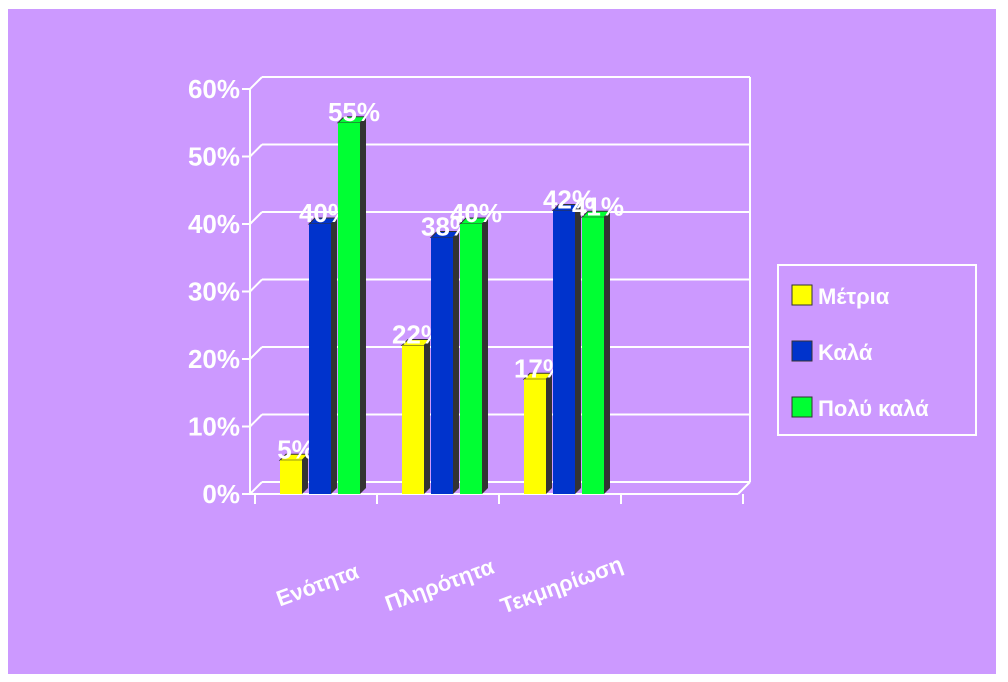 The height and width of the screenshot is (682, 1008). What do you see at coordinates (845, 352) in the screenshot?
I see `legend-label: Καλά` at bounding box center [845, 352].